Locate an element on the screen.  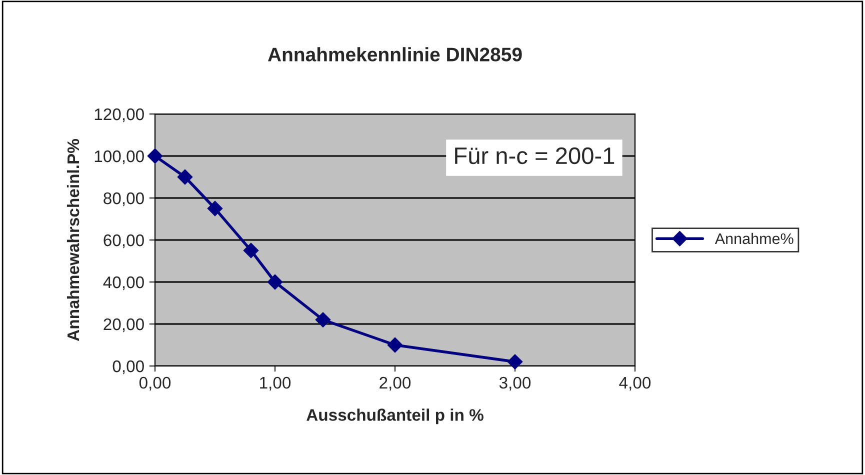
legend-label: Annahme% is located at coordinates (754, 238).